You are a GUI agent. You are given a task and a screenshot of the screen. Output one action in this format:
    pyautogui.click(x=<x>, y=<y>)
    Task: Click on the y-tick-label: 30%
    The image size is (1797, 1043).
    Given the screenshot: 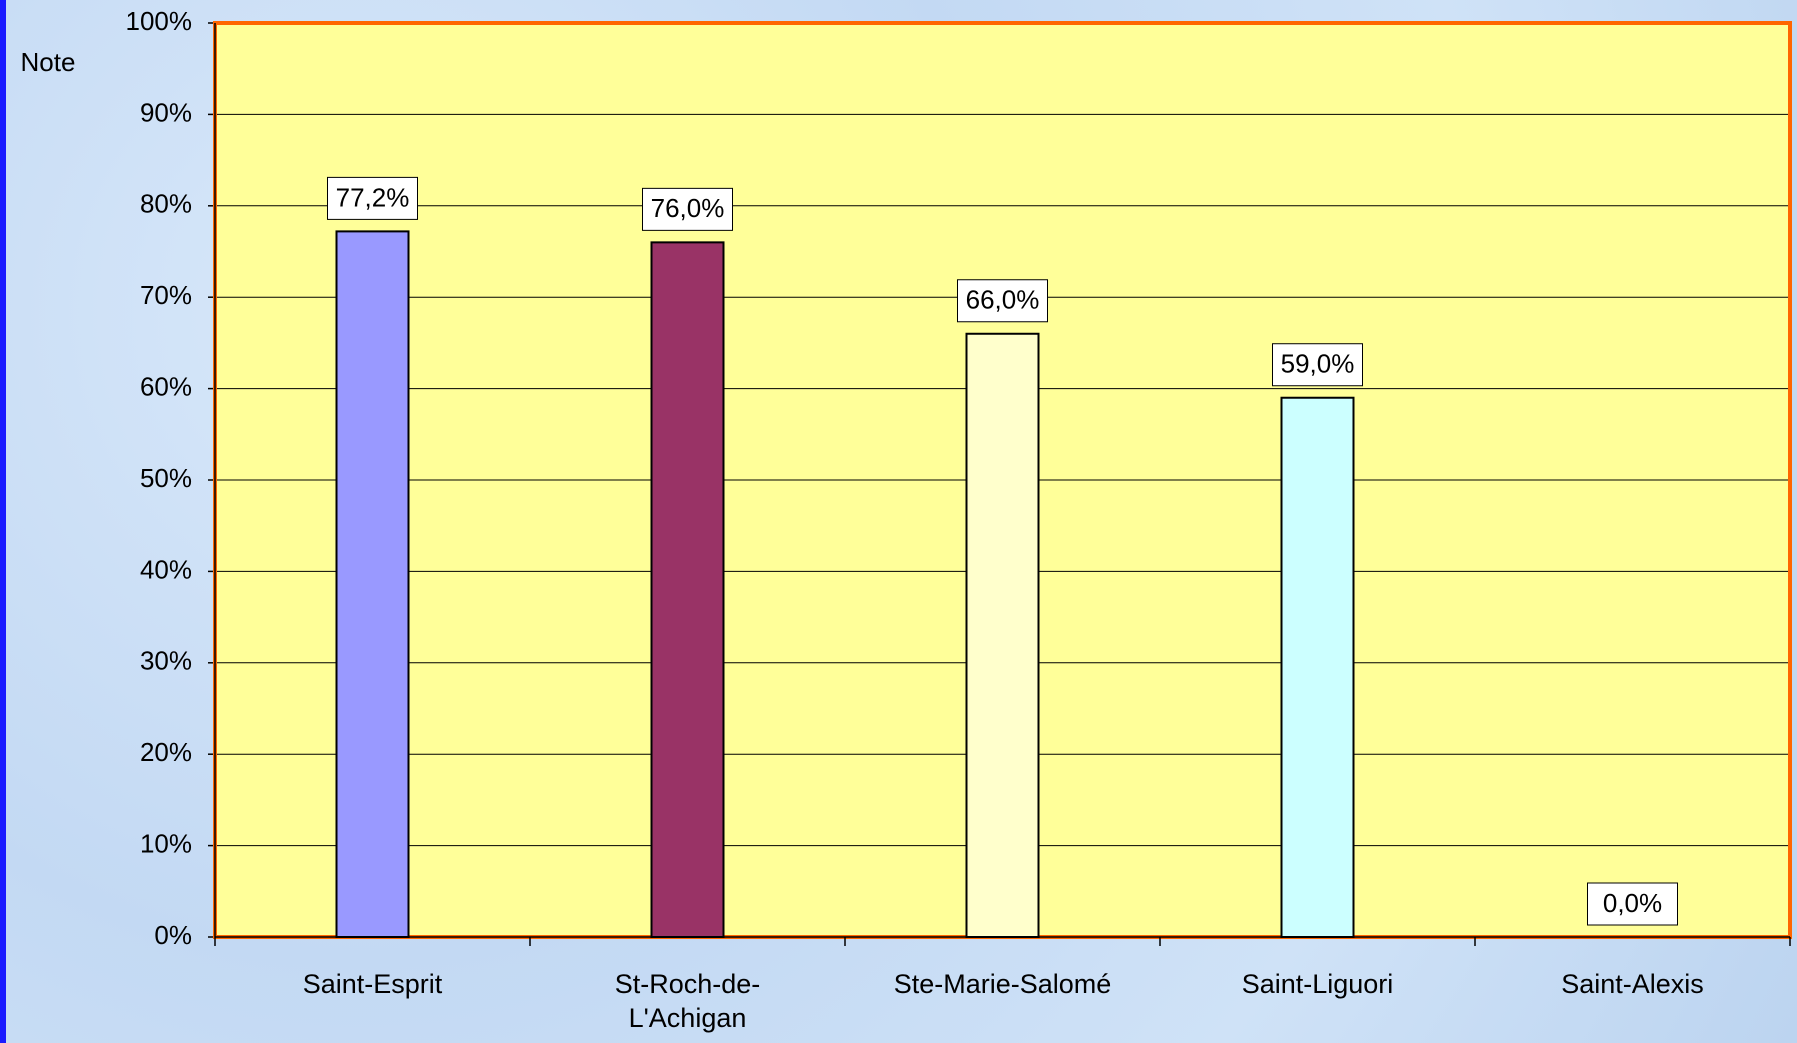 What is the action you would take?
    pyautogui.click(x=166, y=661)
    